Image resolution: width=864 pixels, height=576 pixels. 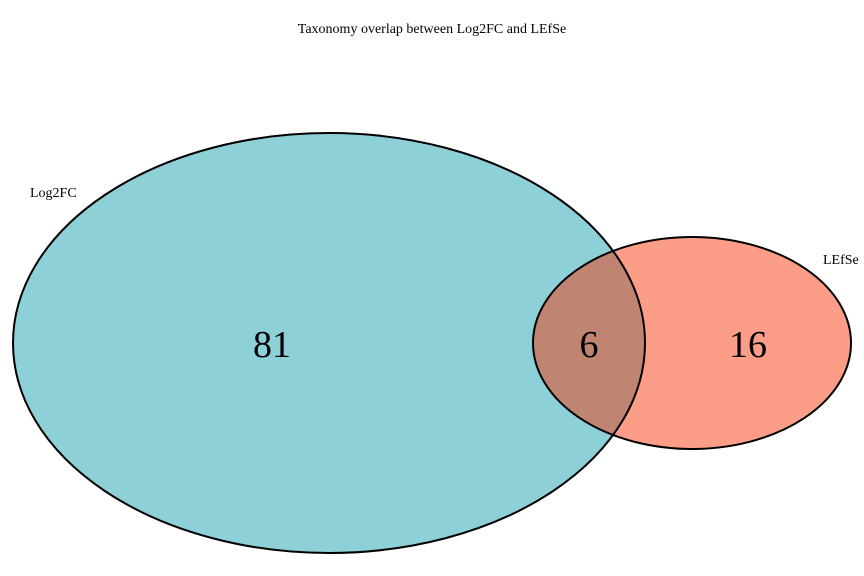 What do you see at coordinates (692, 343) in the screenshot?
I see `set-lefse-outline` at bounding box center [692, 343].